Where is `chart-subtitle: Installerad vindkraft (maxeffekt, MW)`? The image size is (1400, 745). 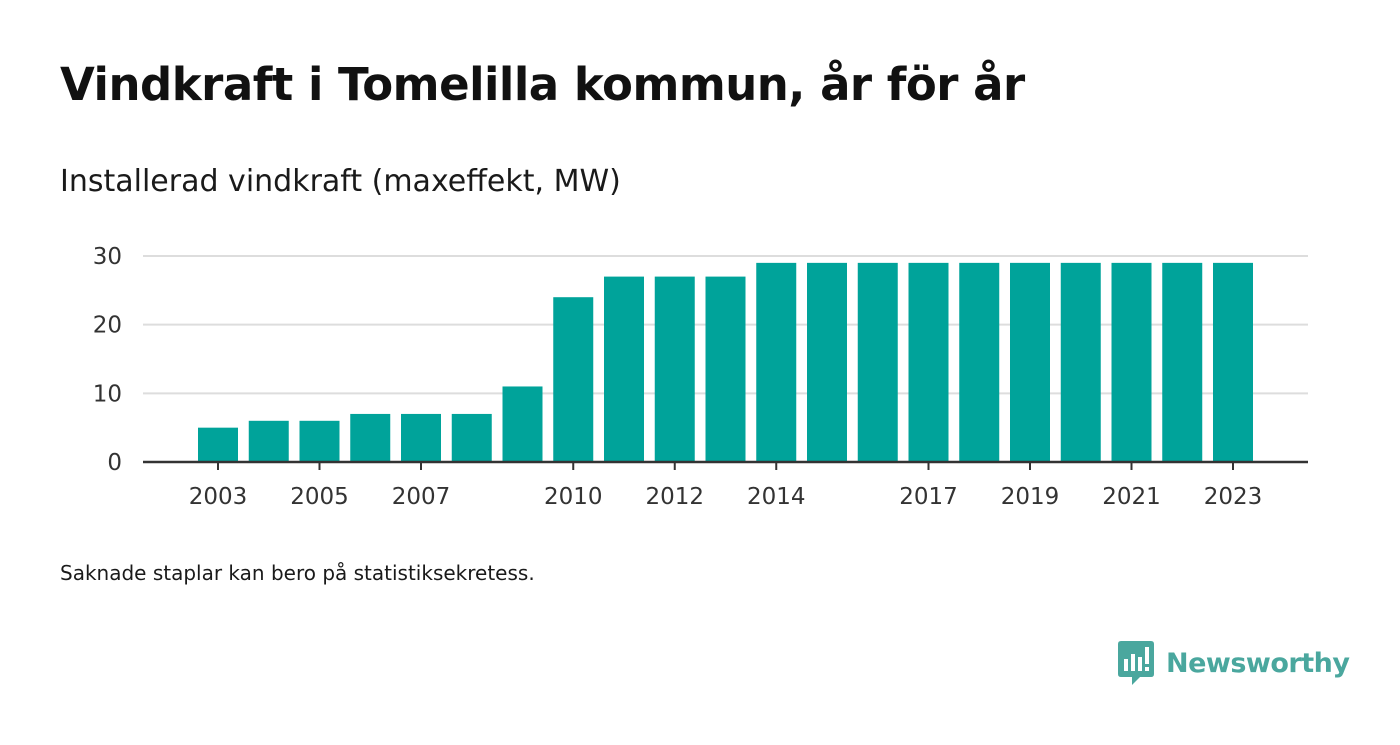
chart-subtitle: Installerad vindkraft (maxeffekt, MW) is located at coordinates (340, 181).